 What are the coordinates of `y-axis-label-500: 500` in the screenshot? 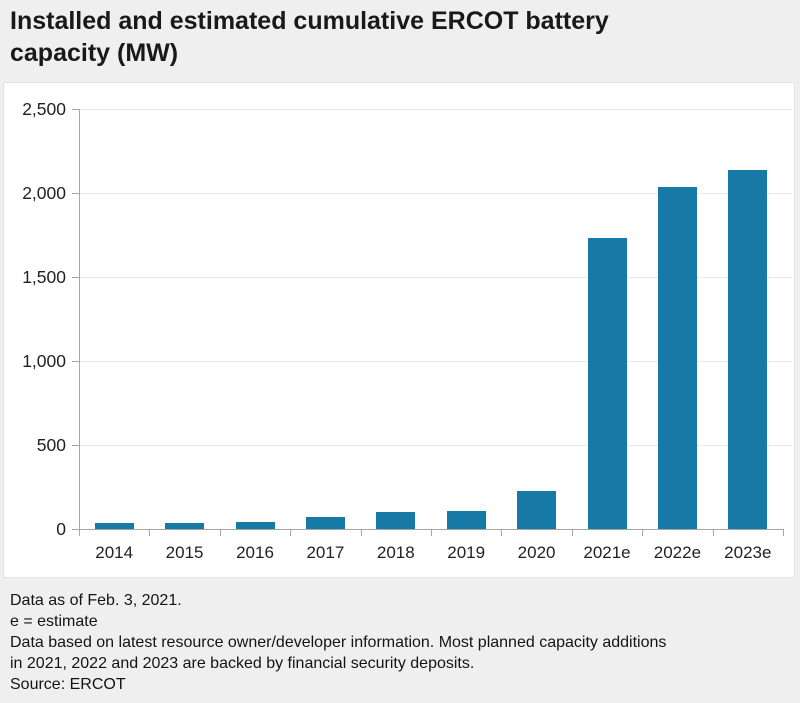 It's located at (51, 445).